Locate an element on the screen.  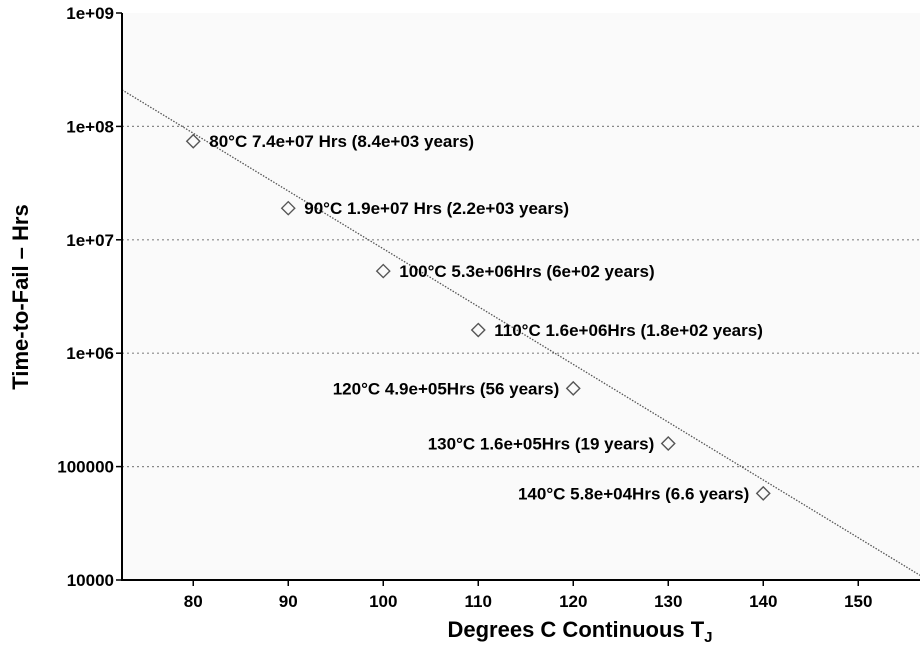
x-tick-label: 140 is located at coordinates (763, 601).